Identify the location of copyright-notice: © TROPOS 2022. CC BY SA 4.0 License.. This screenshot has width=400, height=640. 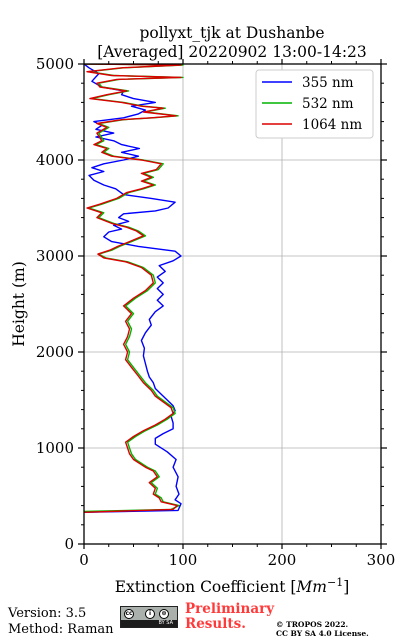
(322, 629).